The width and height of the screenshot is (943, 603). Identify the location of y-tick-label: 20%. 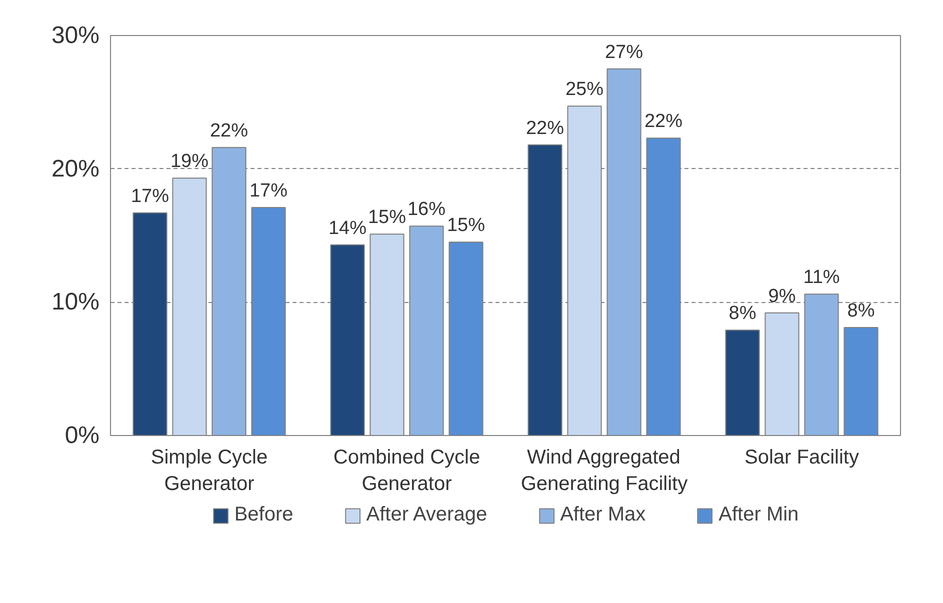
(75, 168).